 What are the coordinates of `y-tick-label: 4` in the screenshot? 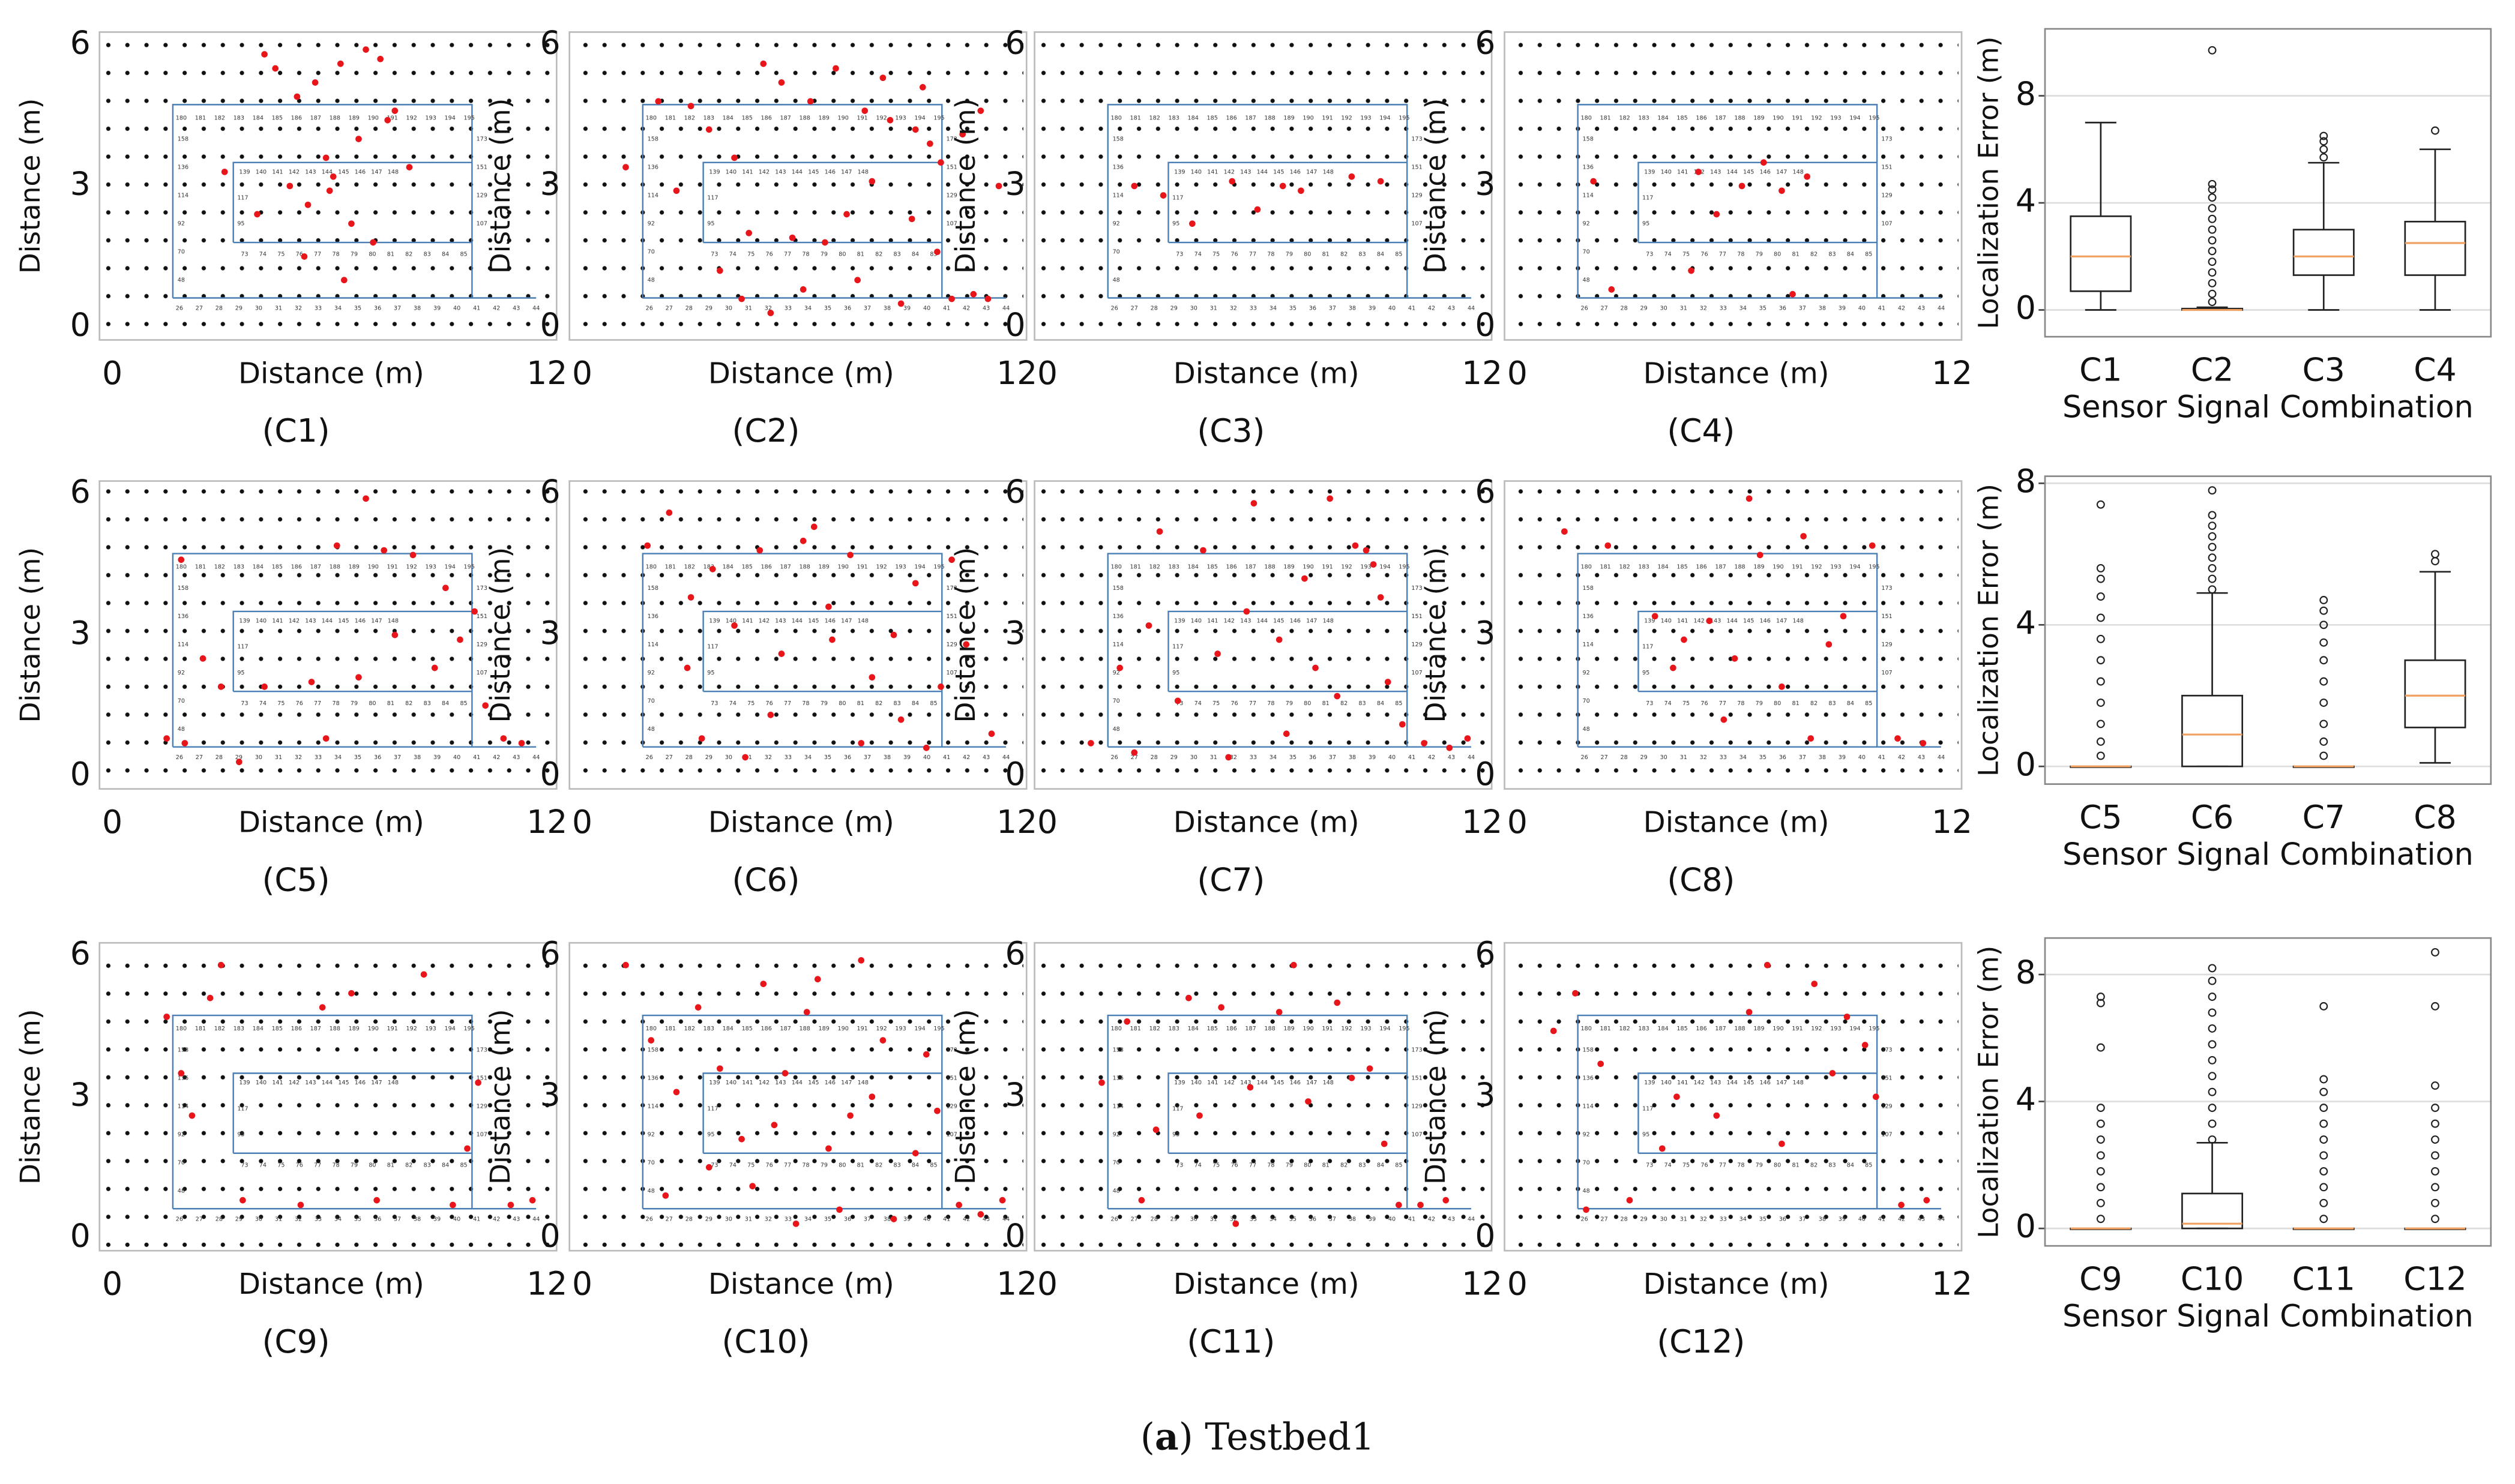 It's located at (2026, 622).